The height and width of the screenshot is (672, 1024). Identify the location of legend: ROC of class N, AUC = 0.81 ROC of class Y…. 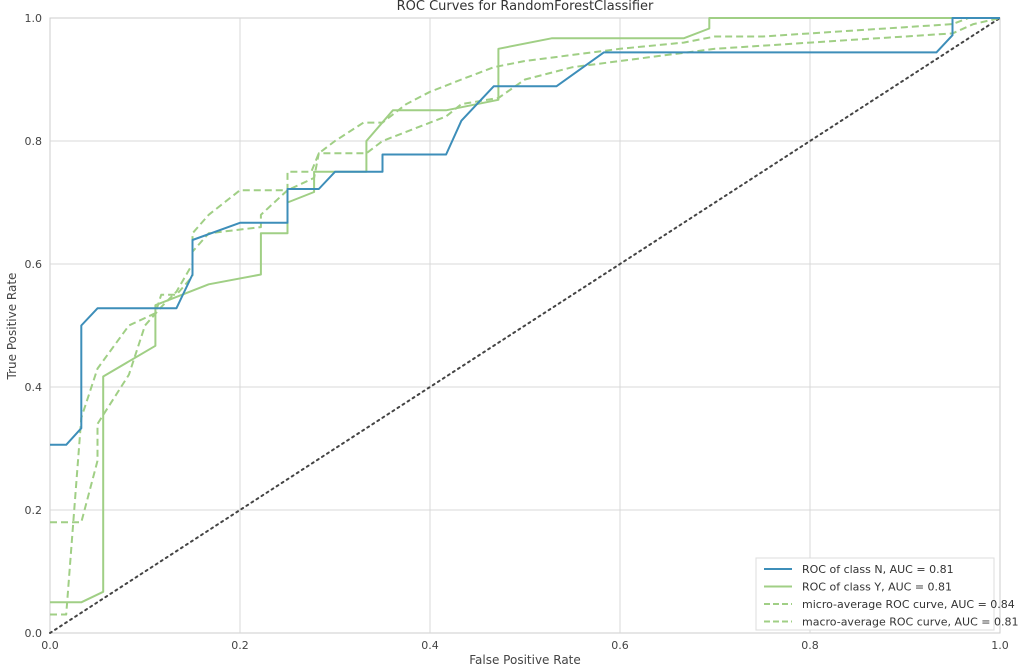
(886, 594).